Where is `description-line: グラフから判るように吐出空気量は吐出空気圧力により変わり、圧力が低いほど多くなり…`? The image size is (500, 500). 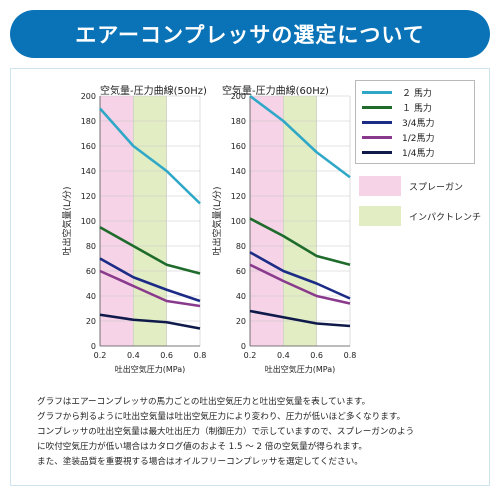 description-line: グラフから判るように吐出空気量は吐出空気圧力により変わり、圧力が低いほど多くなり… is located at coordinates (221, 417).